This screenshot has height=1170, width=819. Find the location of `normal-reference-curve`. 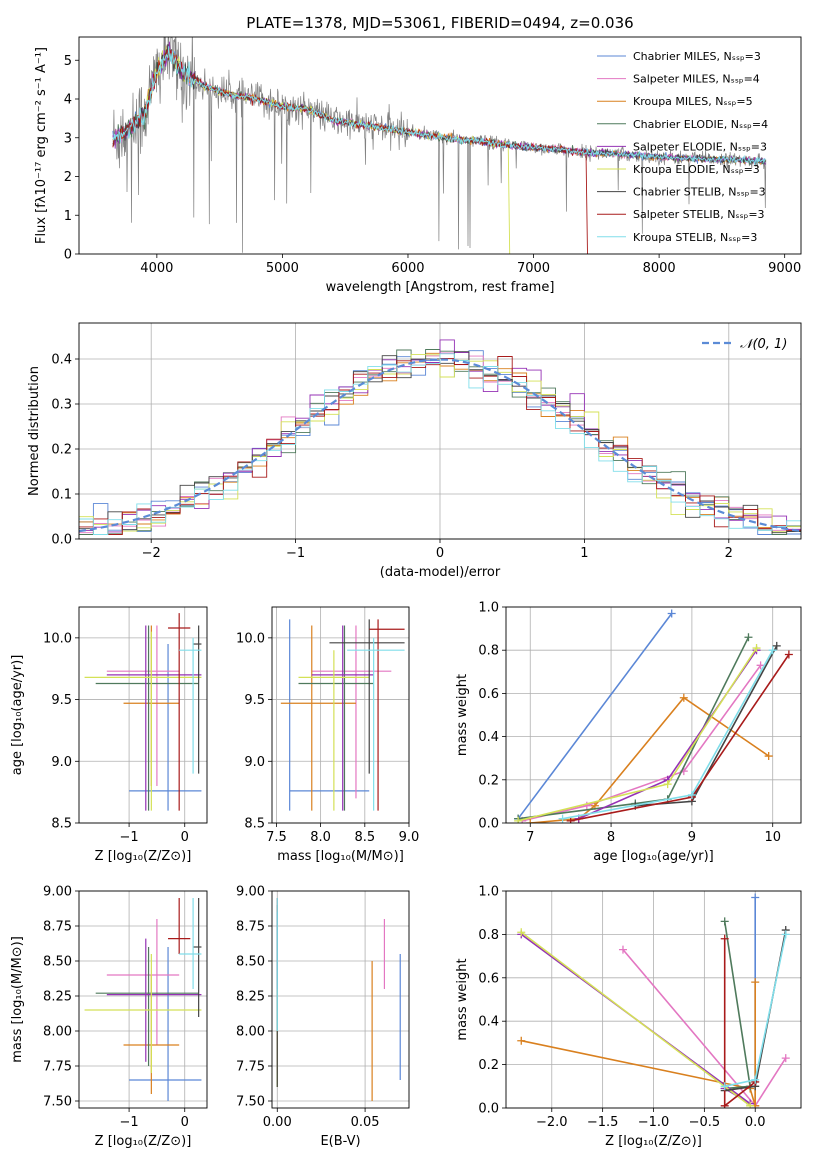

normal-reference-curve is located at coordinates (440, 445).